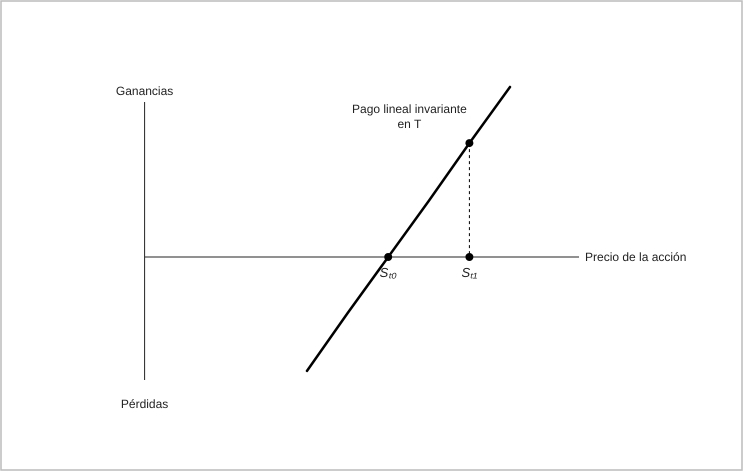 The width and height of the screenshot is (743, 471). I want to click on annotation: Pago lineal invariante en T, so click(410, 117).